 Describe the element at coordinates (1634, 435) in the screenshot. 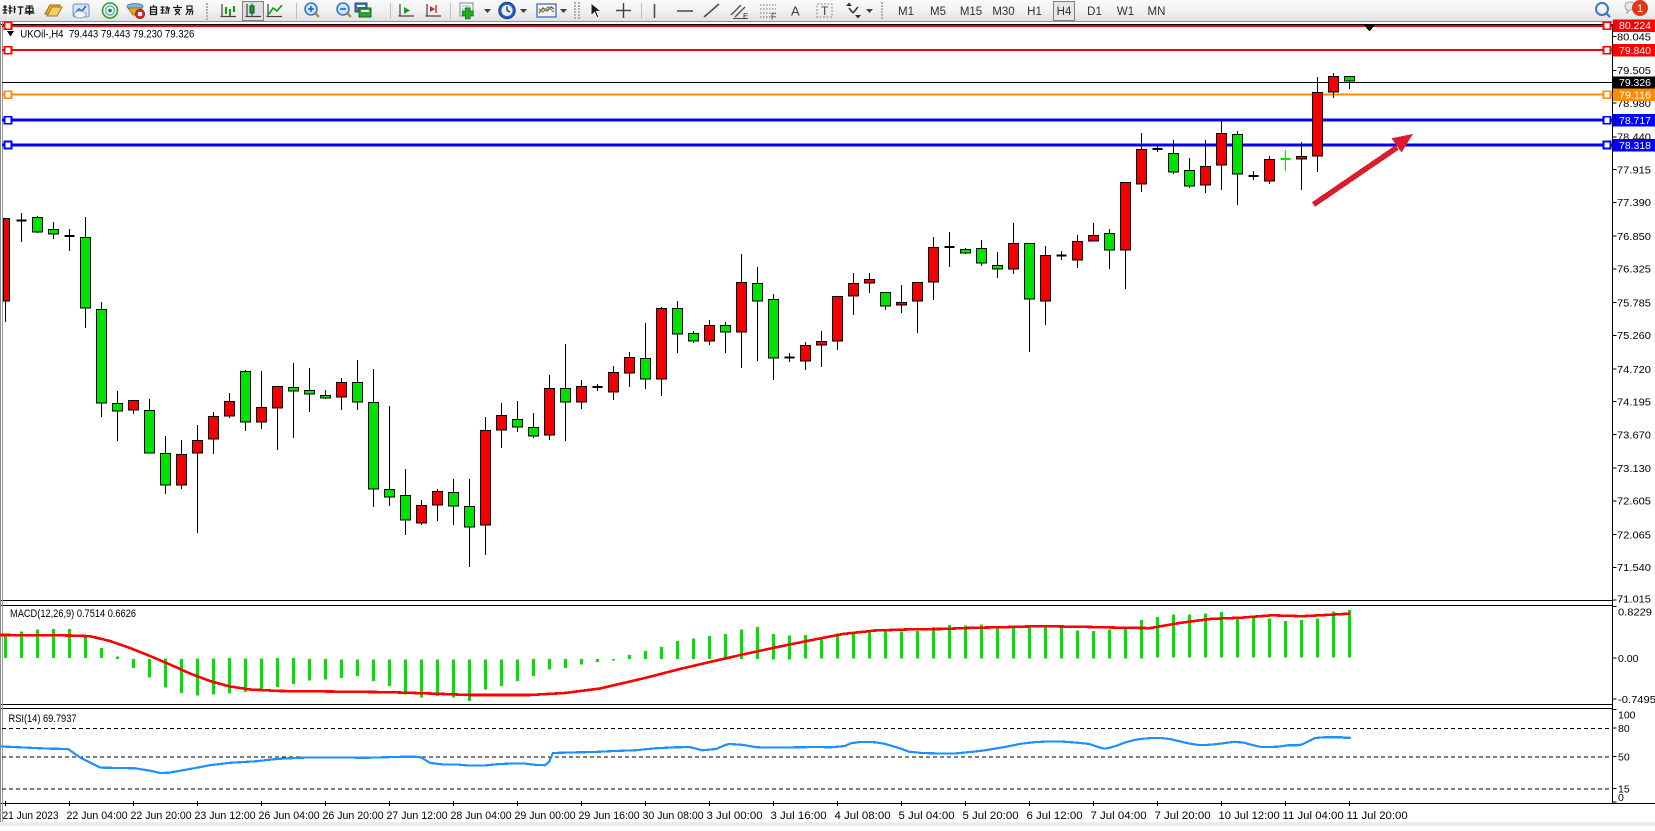

I see `svg-text: 73.670` at that location.